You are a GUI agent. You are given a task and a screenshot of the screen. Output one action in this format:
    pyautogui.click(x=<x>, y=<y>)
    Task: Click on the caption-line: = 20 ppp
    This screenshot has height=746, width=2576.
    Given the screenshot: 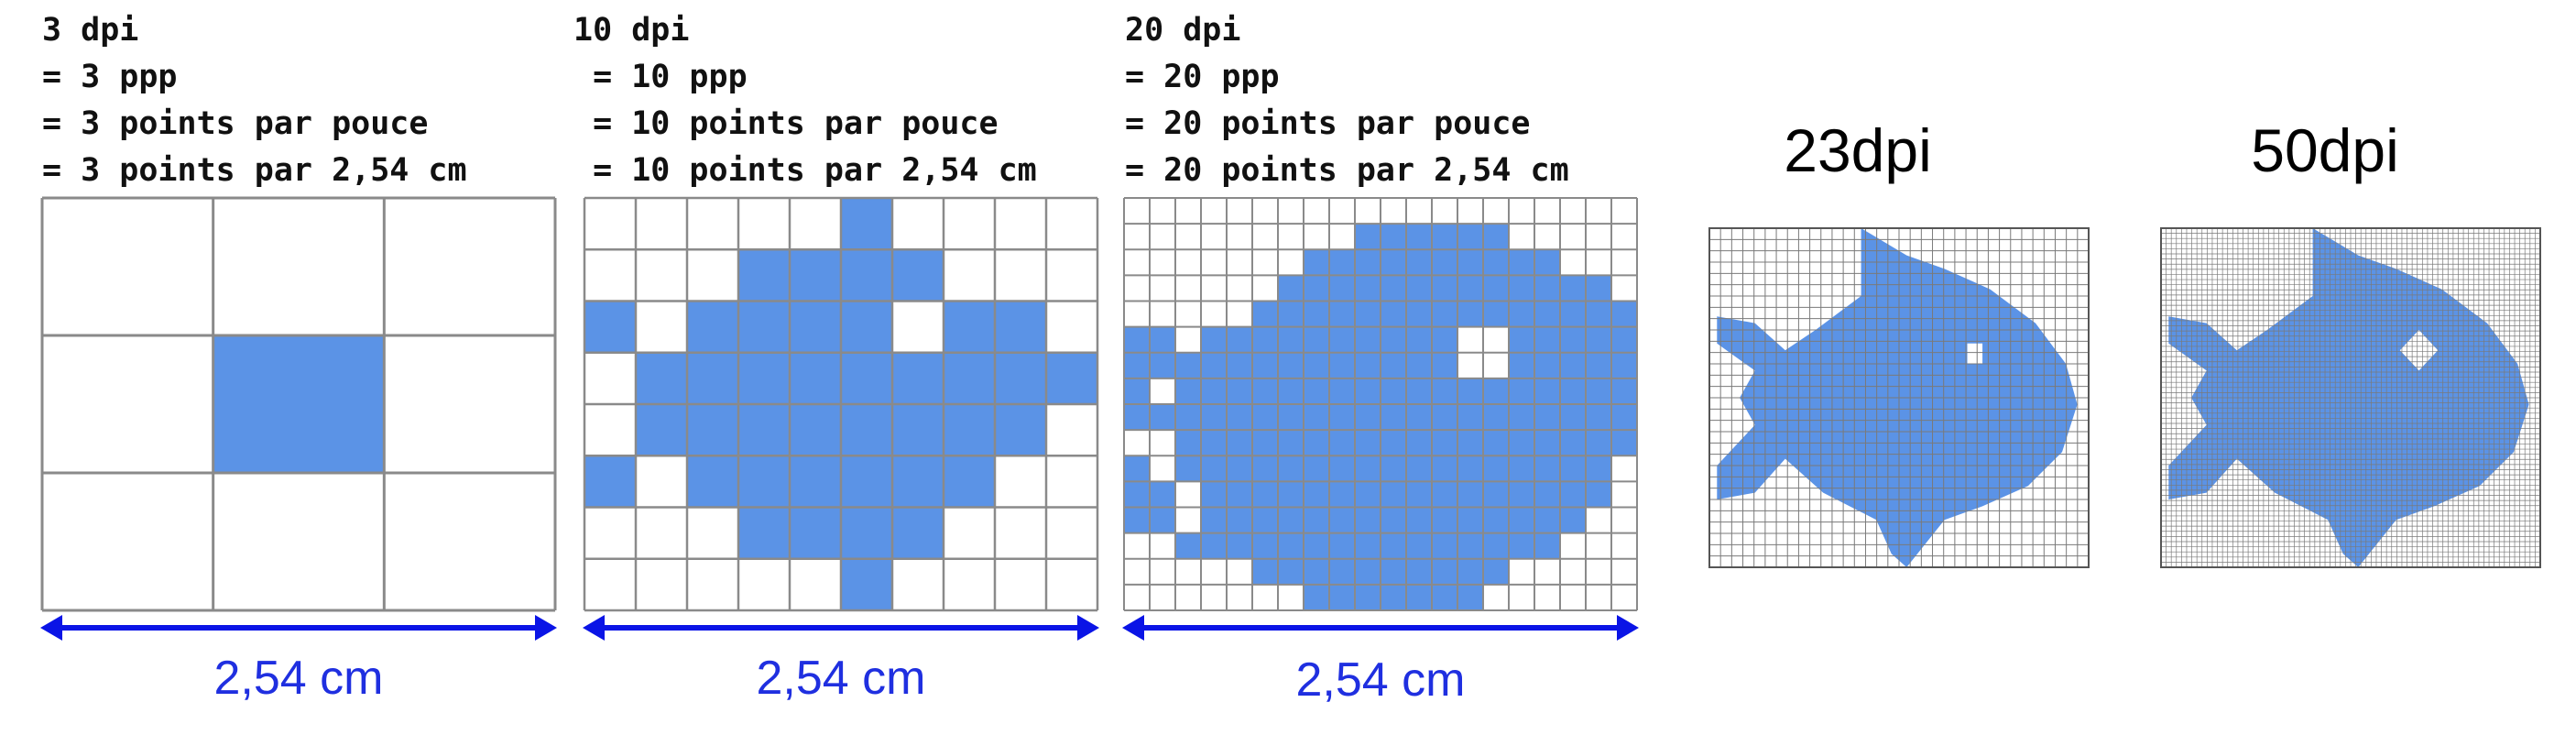 What is the action you would take?
    pyautogui.click(x=1203, y=77)
    